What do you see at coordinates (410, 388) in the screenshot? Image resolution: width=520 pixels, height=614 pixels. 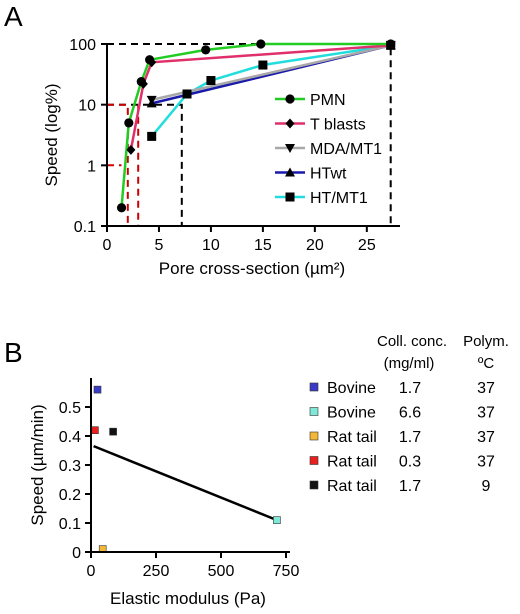 I see `table-conc-0: 1.7` at bounding box center [410, 388].